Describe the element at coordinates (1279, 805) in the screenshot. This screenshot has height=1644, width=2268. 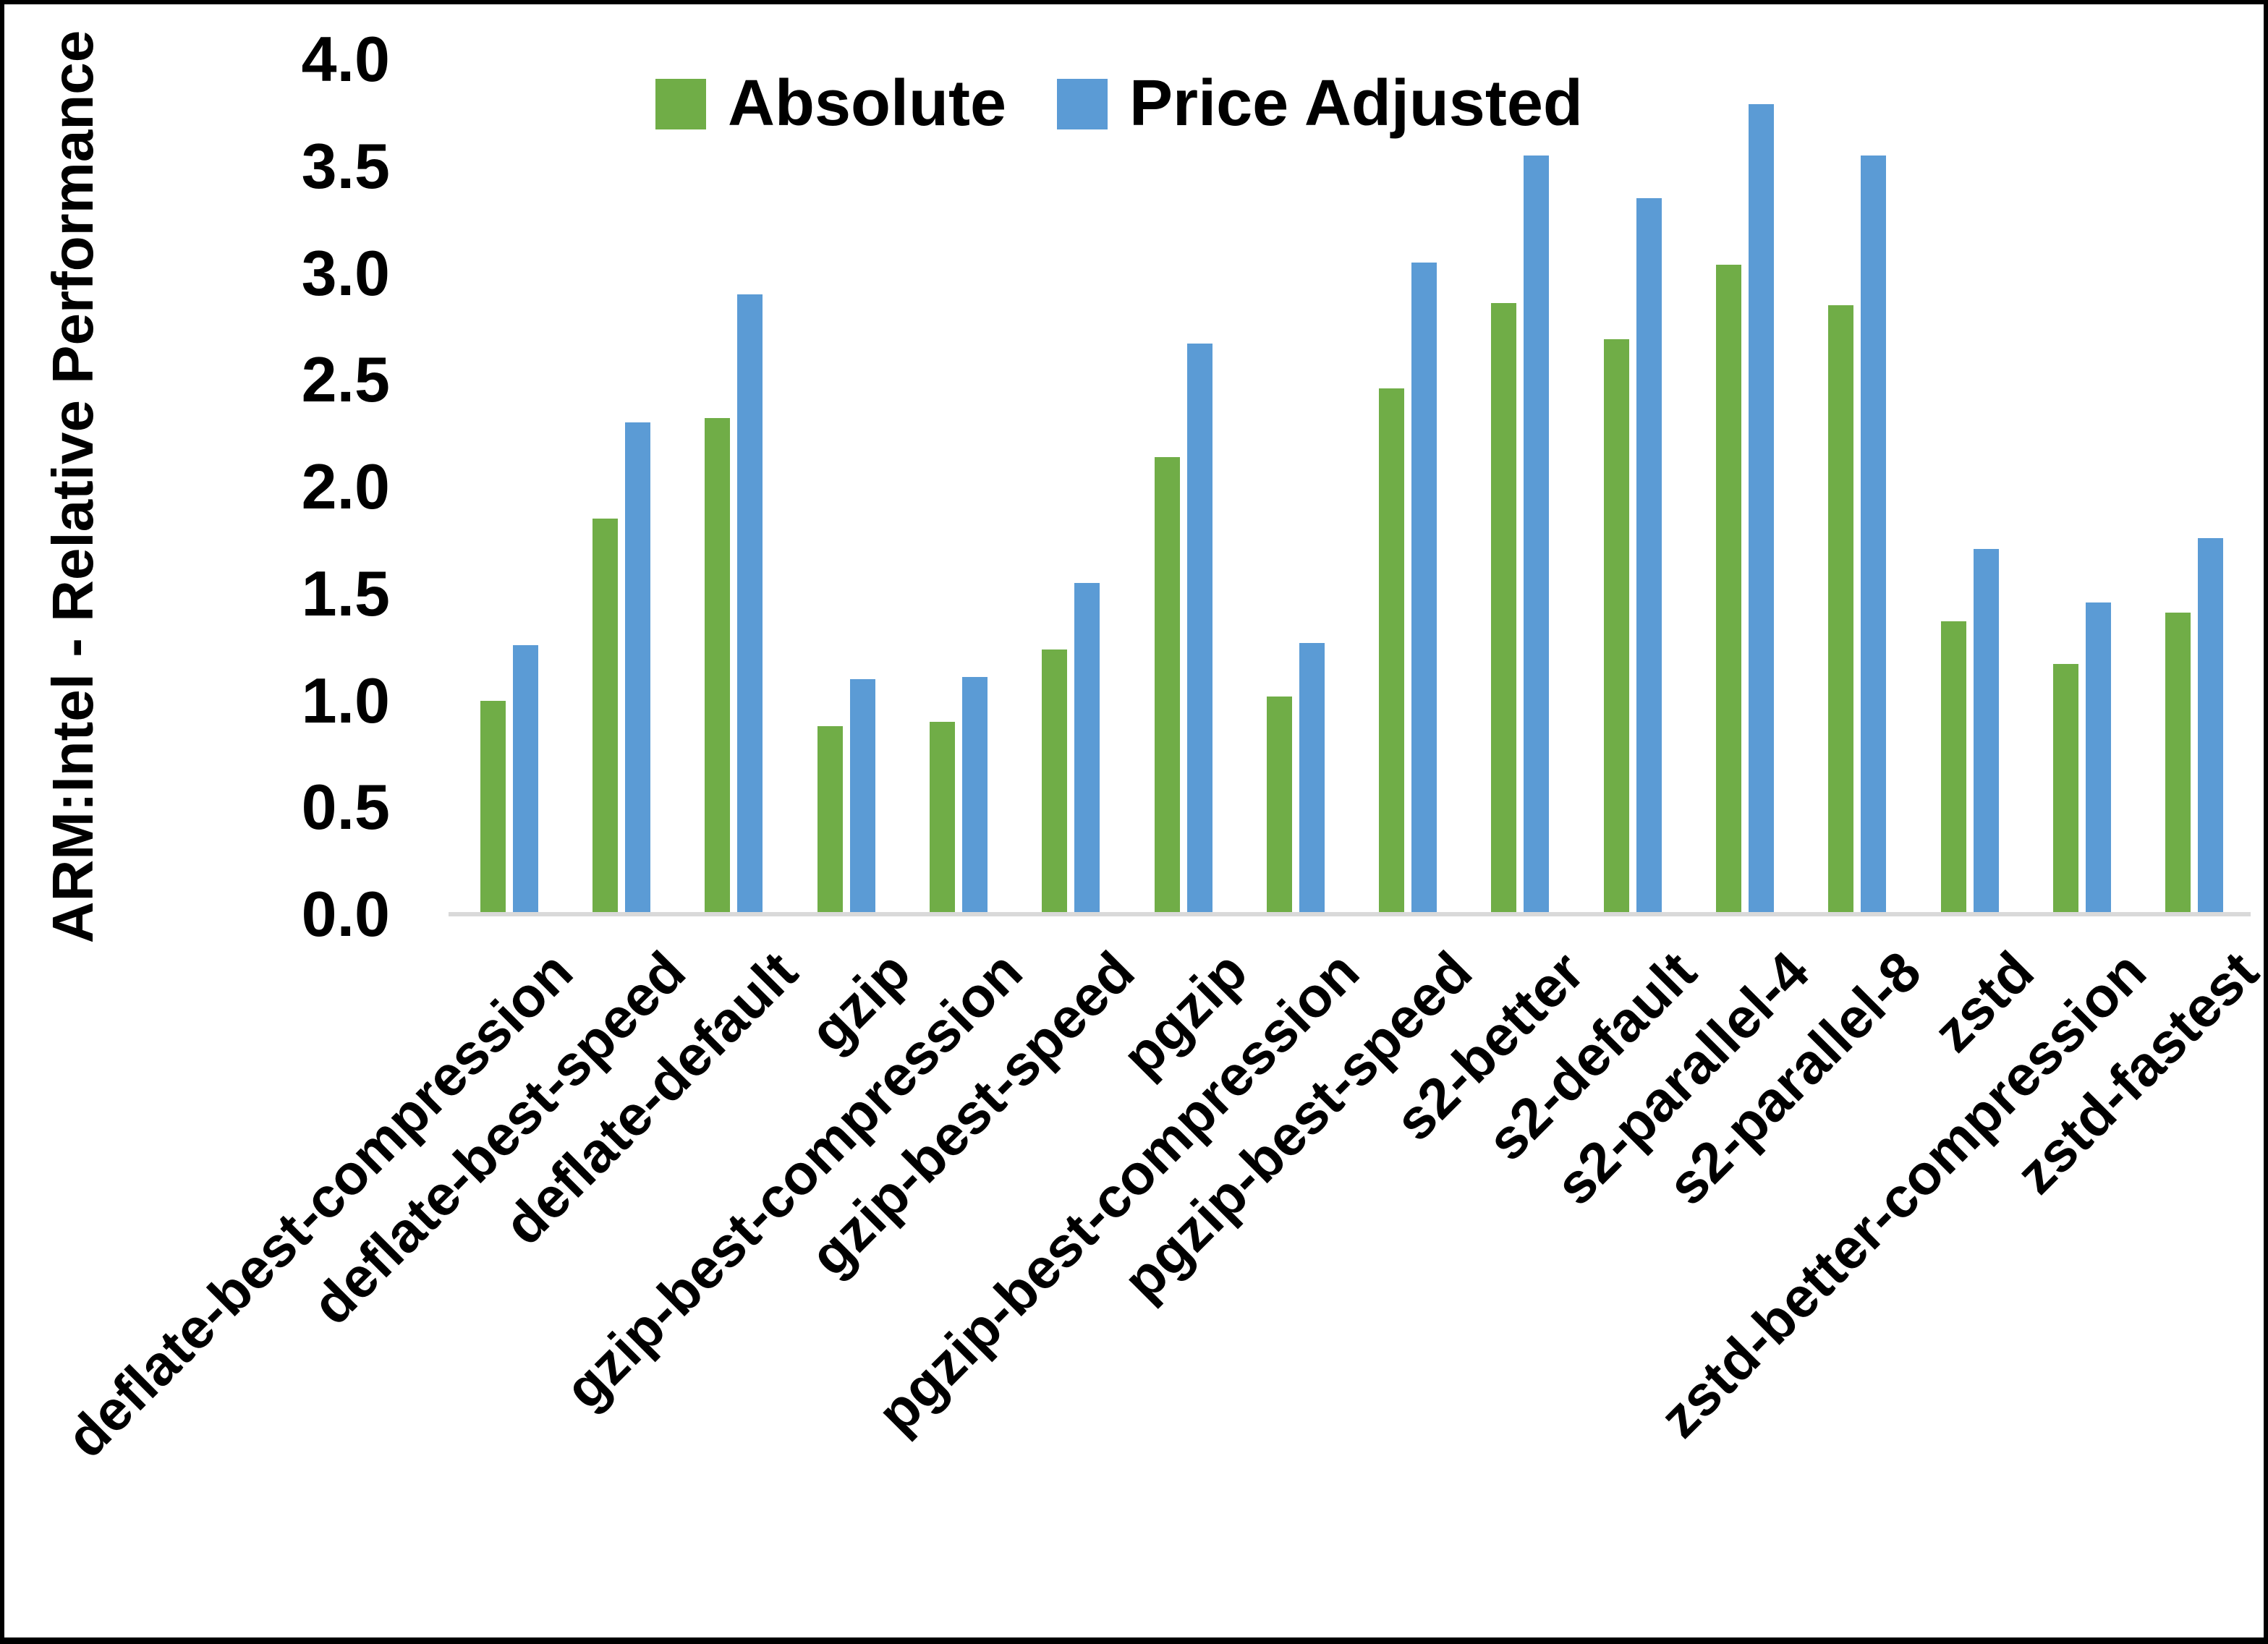
I see `bar-pgzip-best-compression-absolute` at that location.